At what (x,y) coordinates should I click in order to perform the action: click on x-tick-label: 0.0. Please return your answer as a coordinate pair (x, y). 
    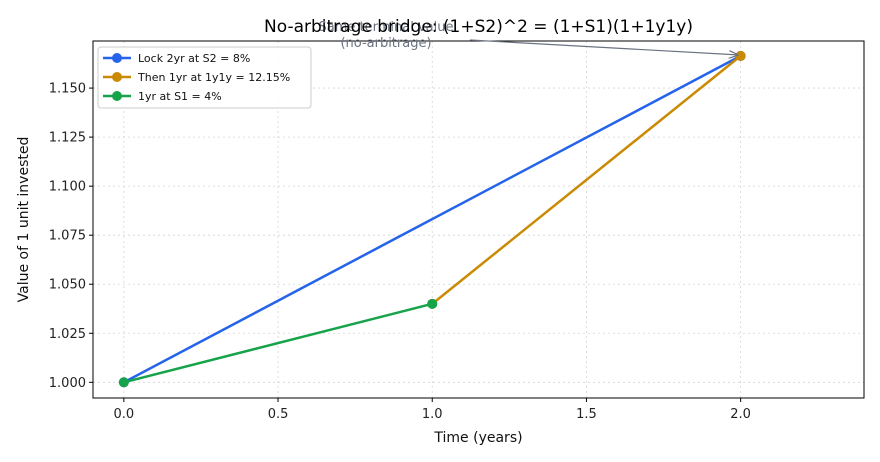
    Looking at the image, I should click on (123, 414).